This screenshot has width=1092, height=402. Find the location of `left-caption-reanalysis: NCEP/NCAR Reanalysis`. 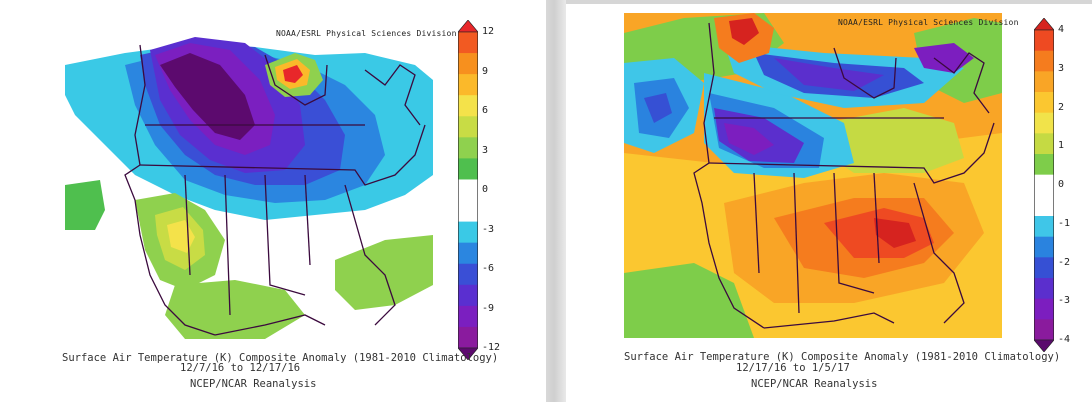

left-caption-reanalysis: NCEP/NCAR Reanalysis is located at coordinates (253, 384).